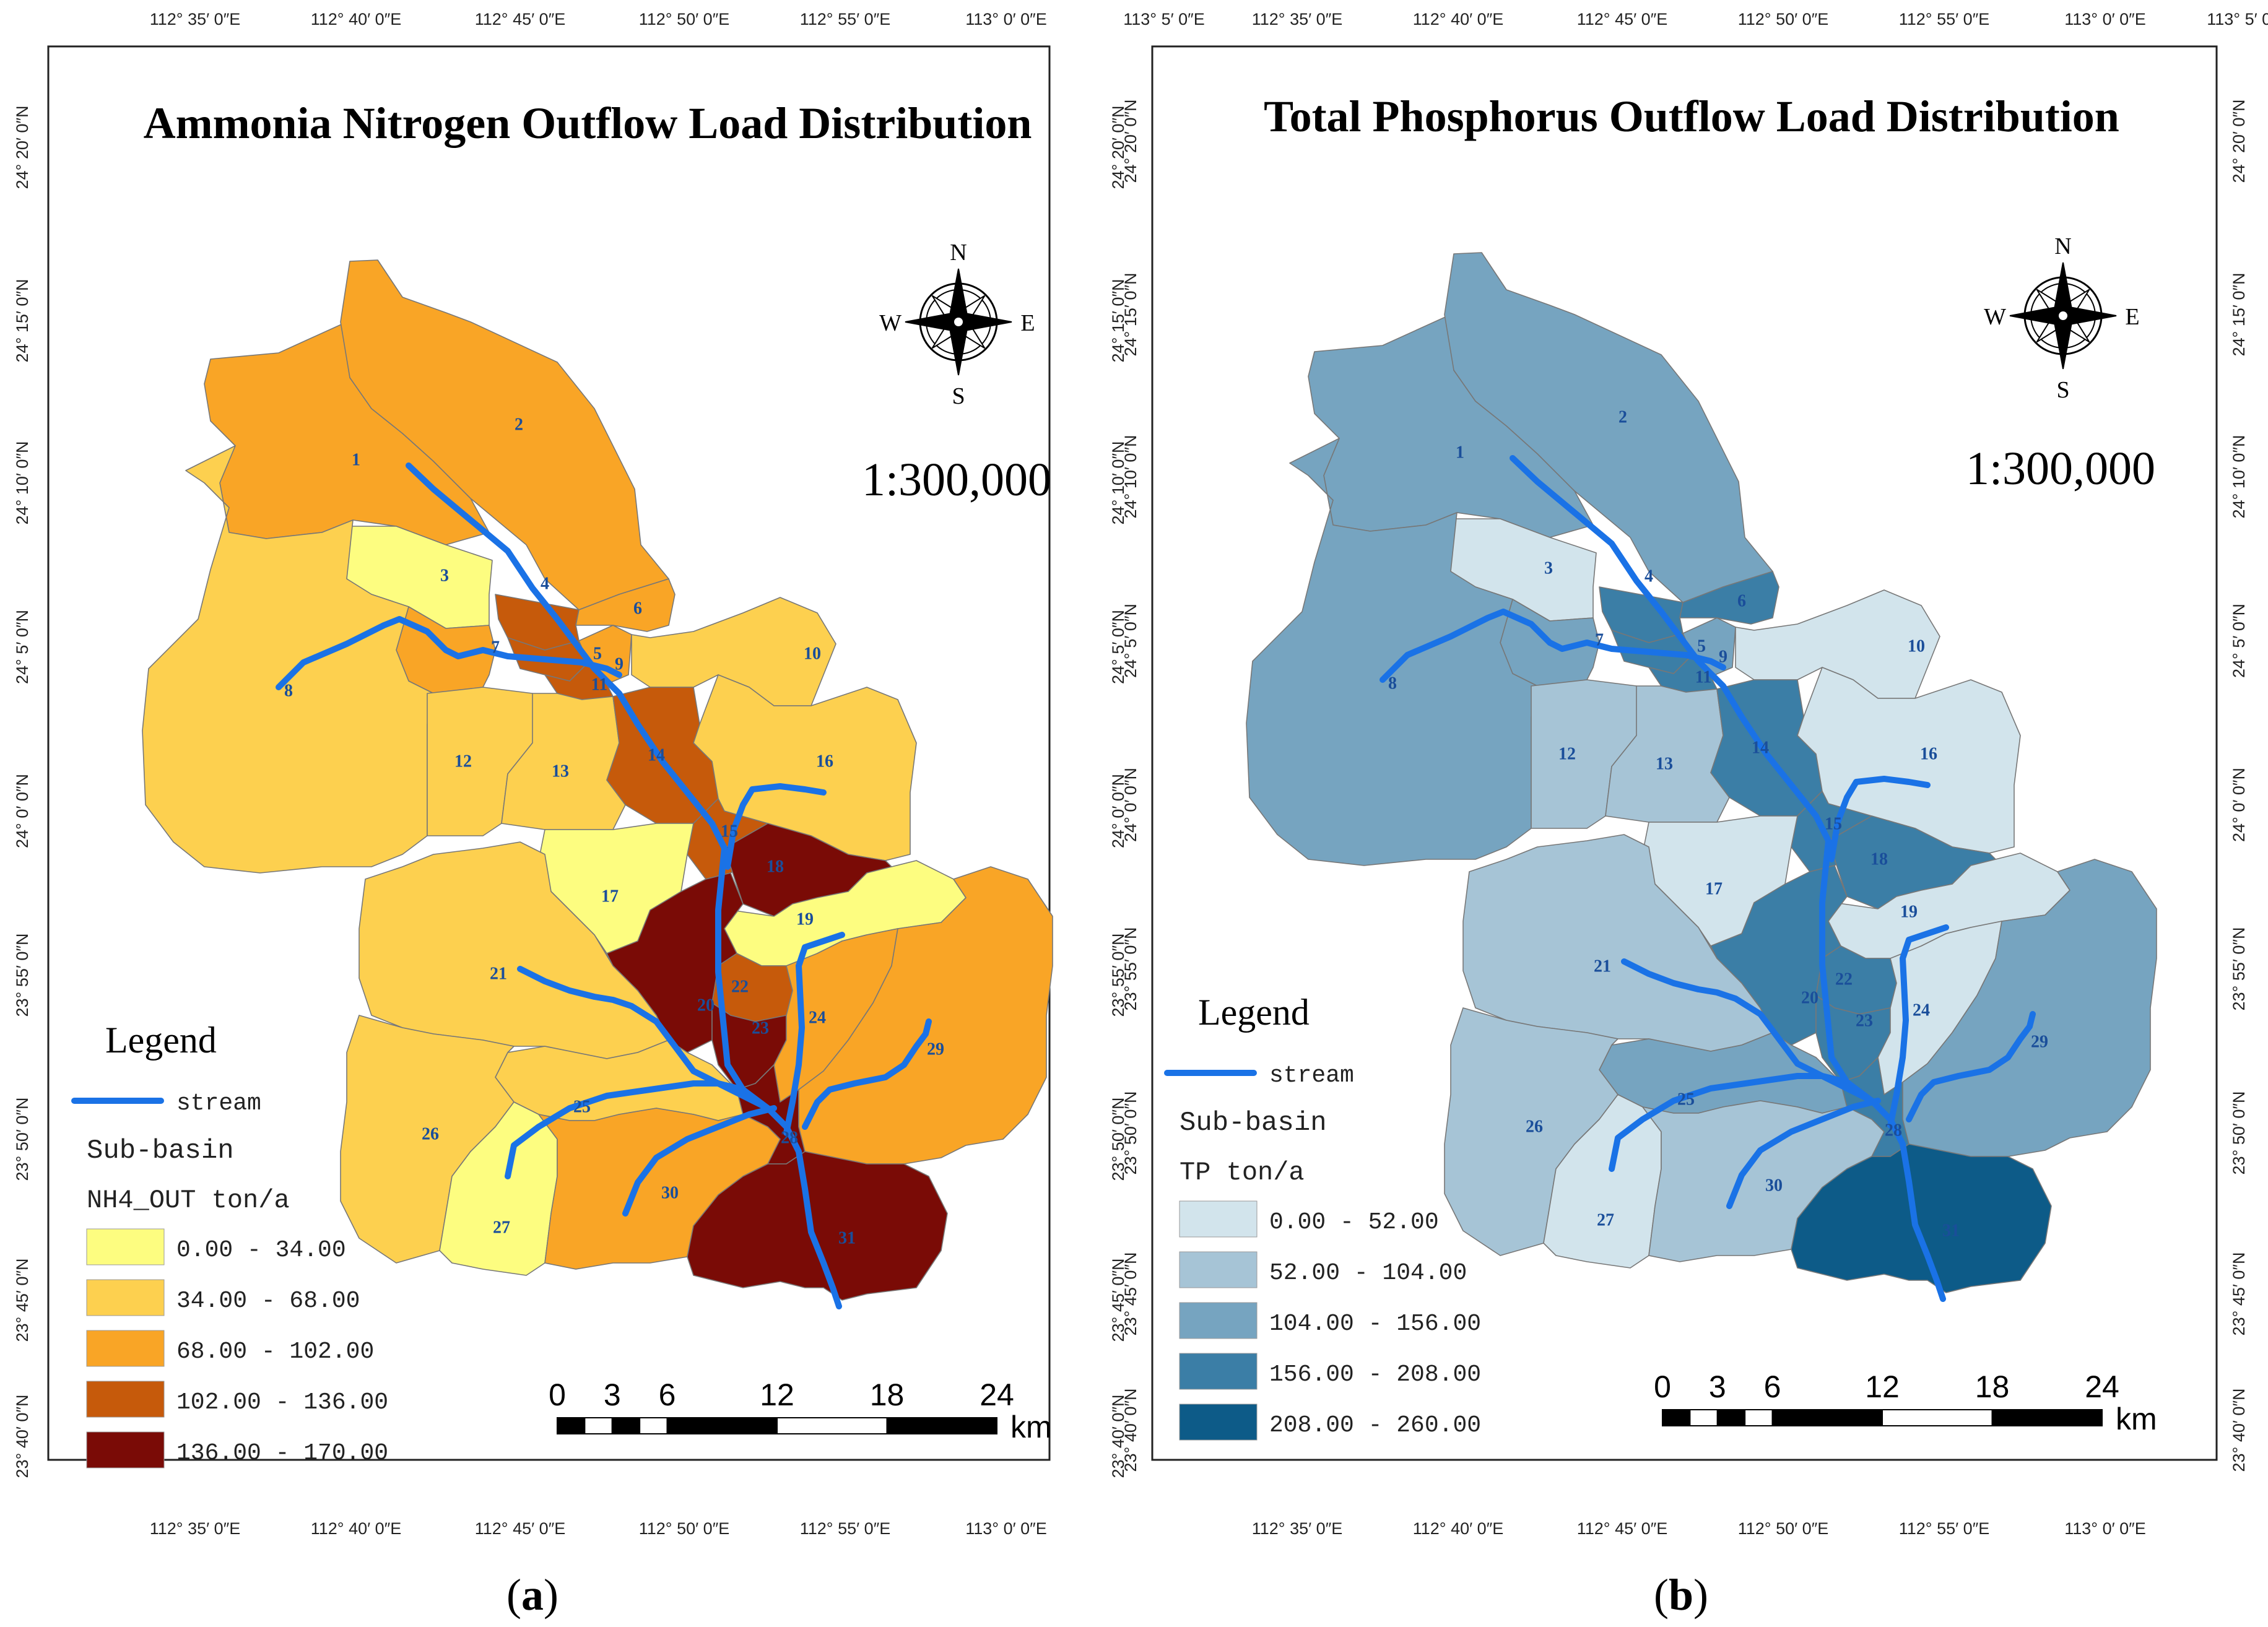  What do you see at coordinates (2062, 390) in the screenshot?
I see `compass-s: S` at bounding box center [2062, 390].